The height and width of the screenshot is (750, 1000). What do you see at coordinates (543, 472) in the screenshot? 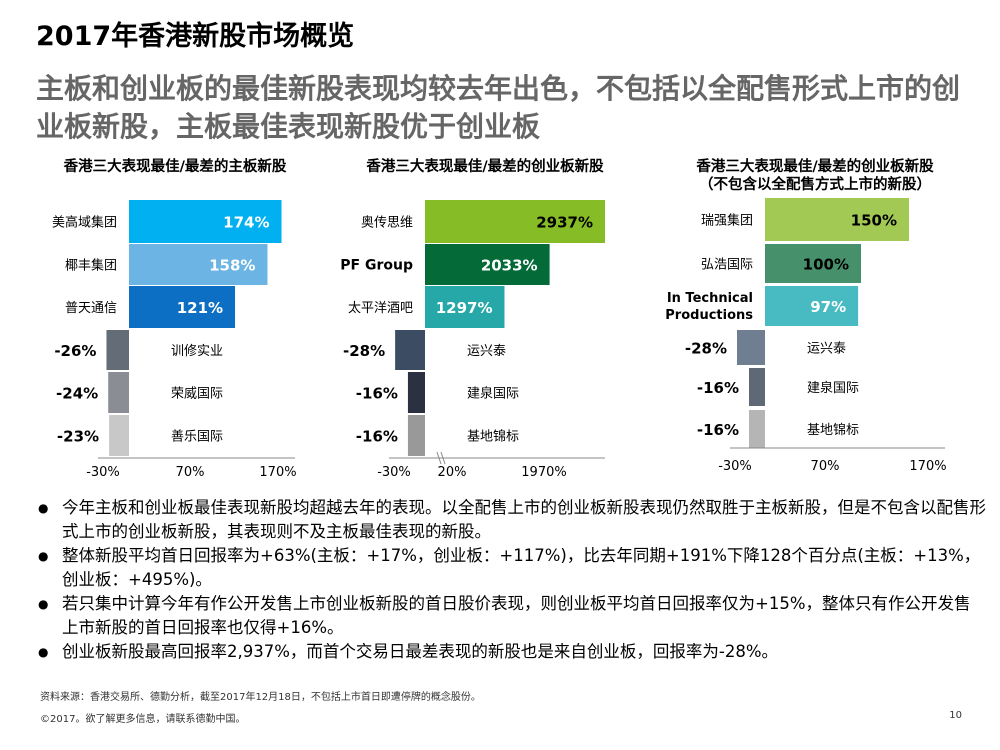
I see `tick-label: 1970%` at bounding box center [543, 472].